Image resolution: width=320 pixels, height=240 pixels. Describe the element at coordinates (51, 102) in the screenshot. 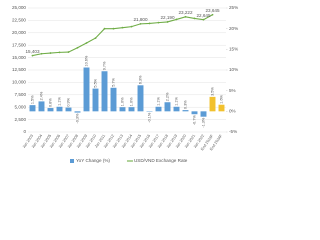

I see `bar-value-label: 0.8%` at that location.